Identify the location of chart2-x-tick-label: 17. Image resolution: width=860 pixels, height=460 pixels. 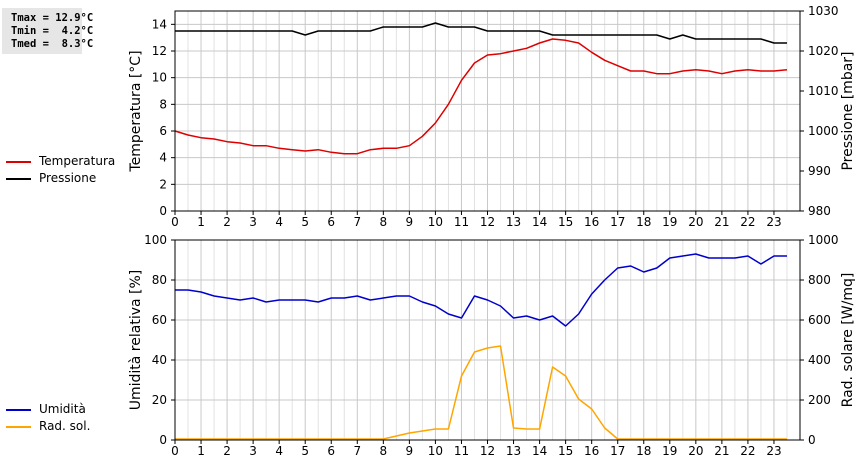
(617, 451).